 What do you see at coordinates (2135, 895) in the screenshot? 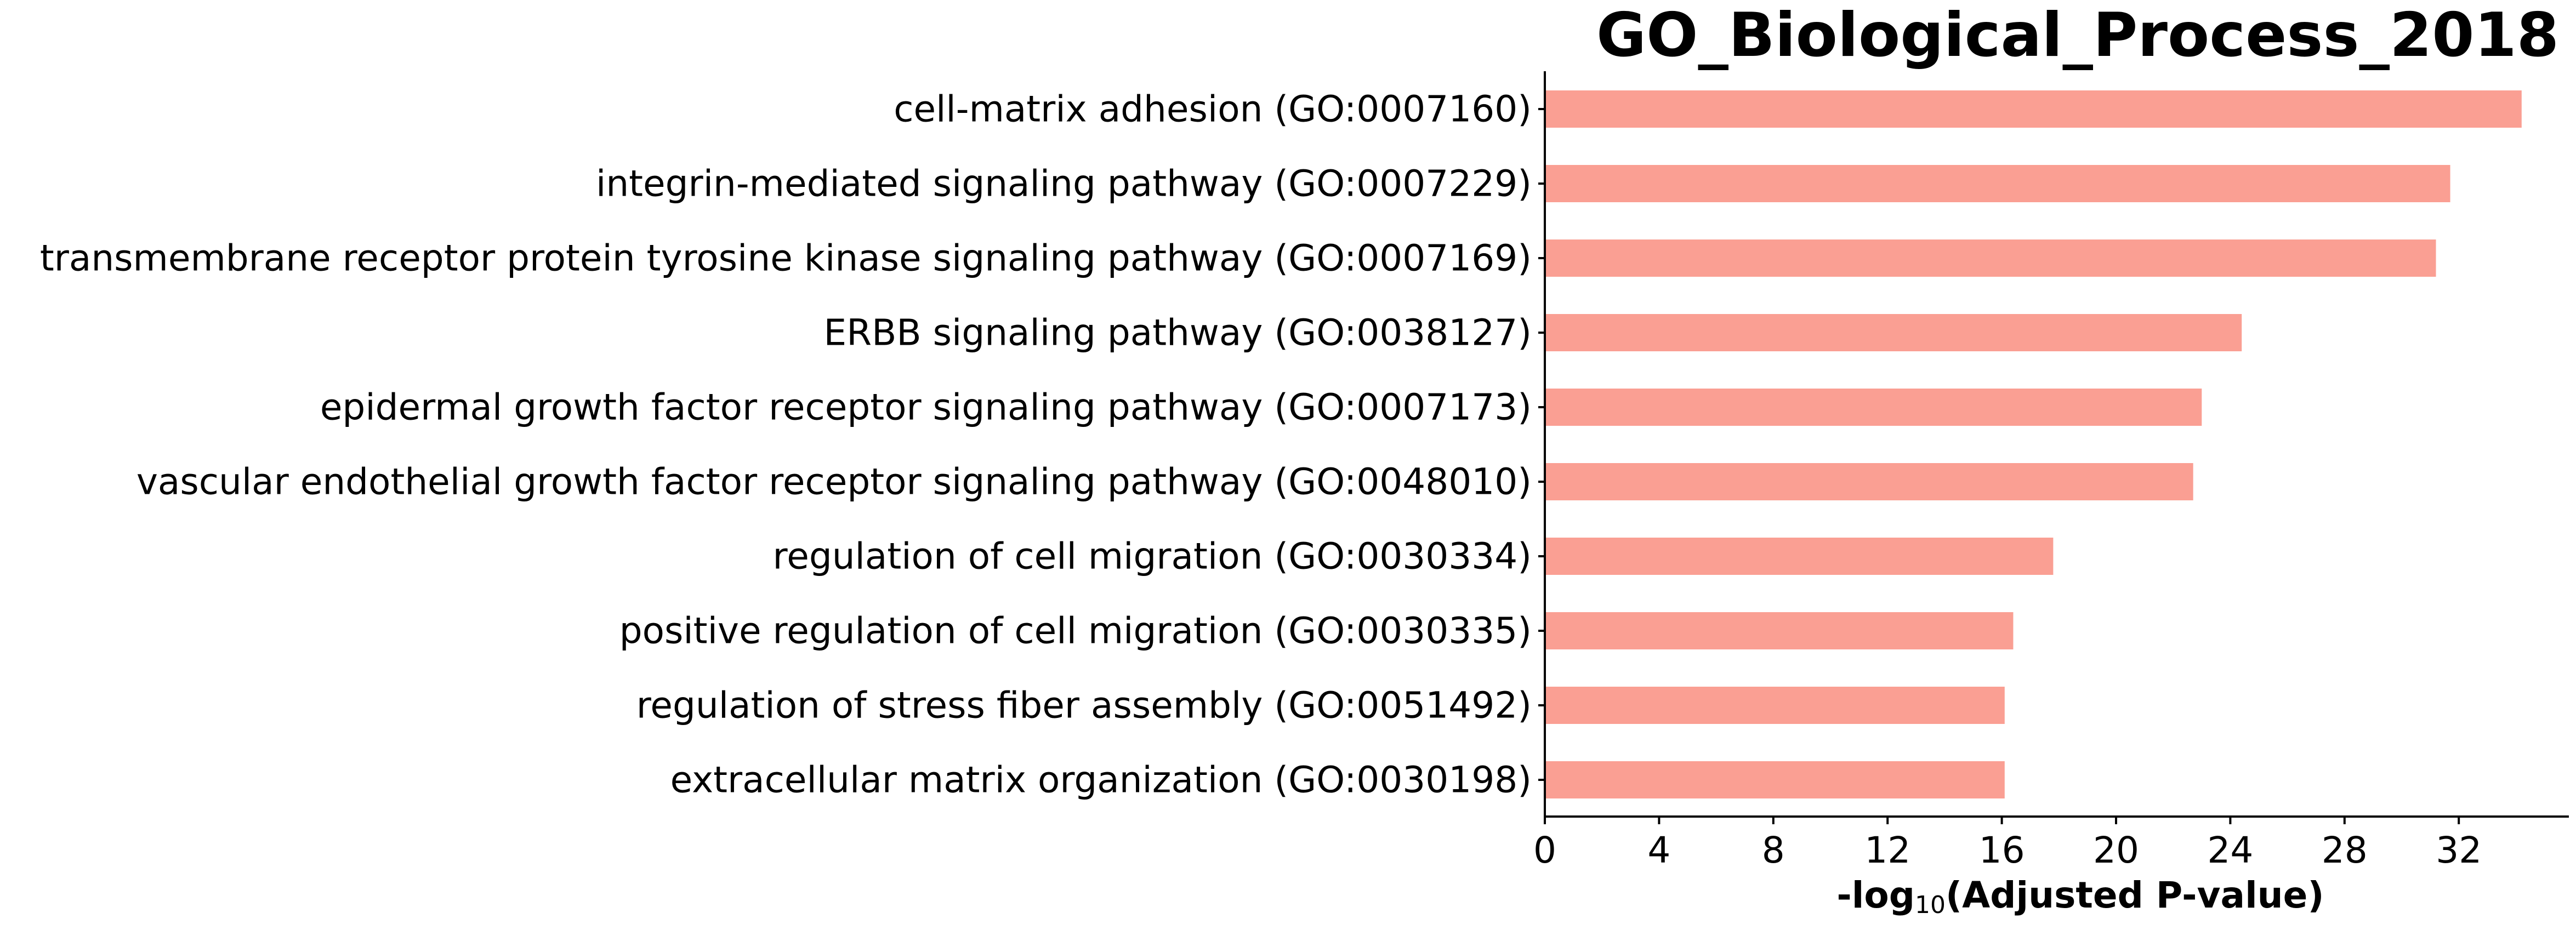
I see `x-axis-label-suffix: (Adjusted P-value)` at bounding box center [2135, 895].